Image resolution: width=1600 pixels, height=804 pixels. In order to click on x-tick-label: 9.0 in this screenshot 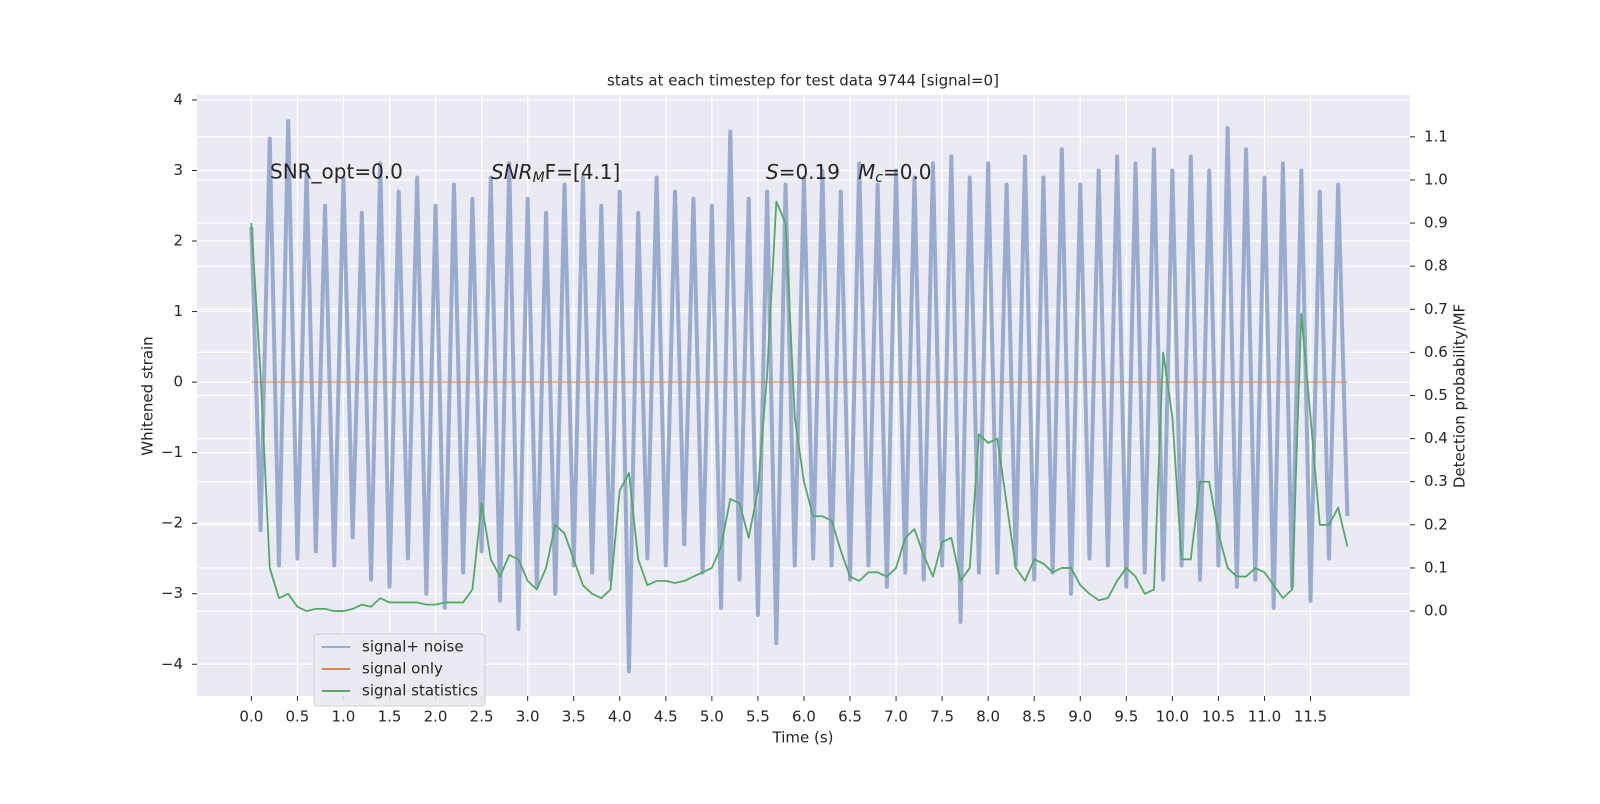, I will do `click(1080, 717)`.